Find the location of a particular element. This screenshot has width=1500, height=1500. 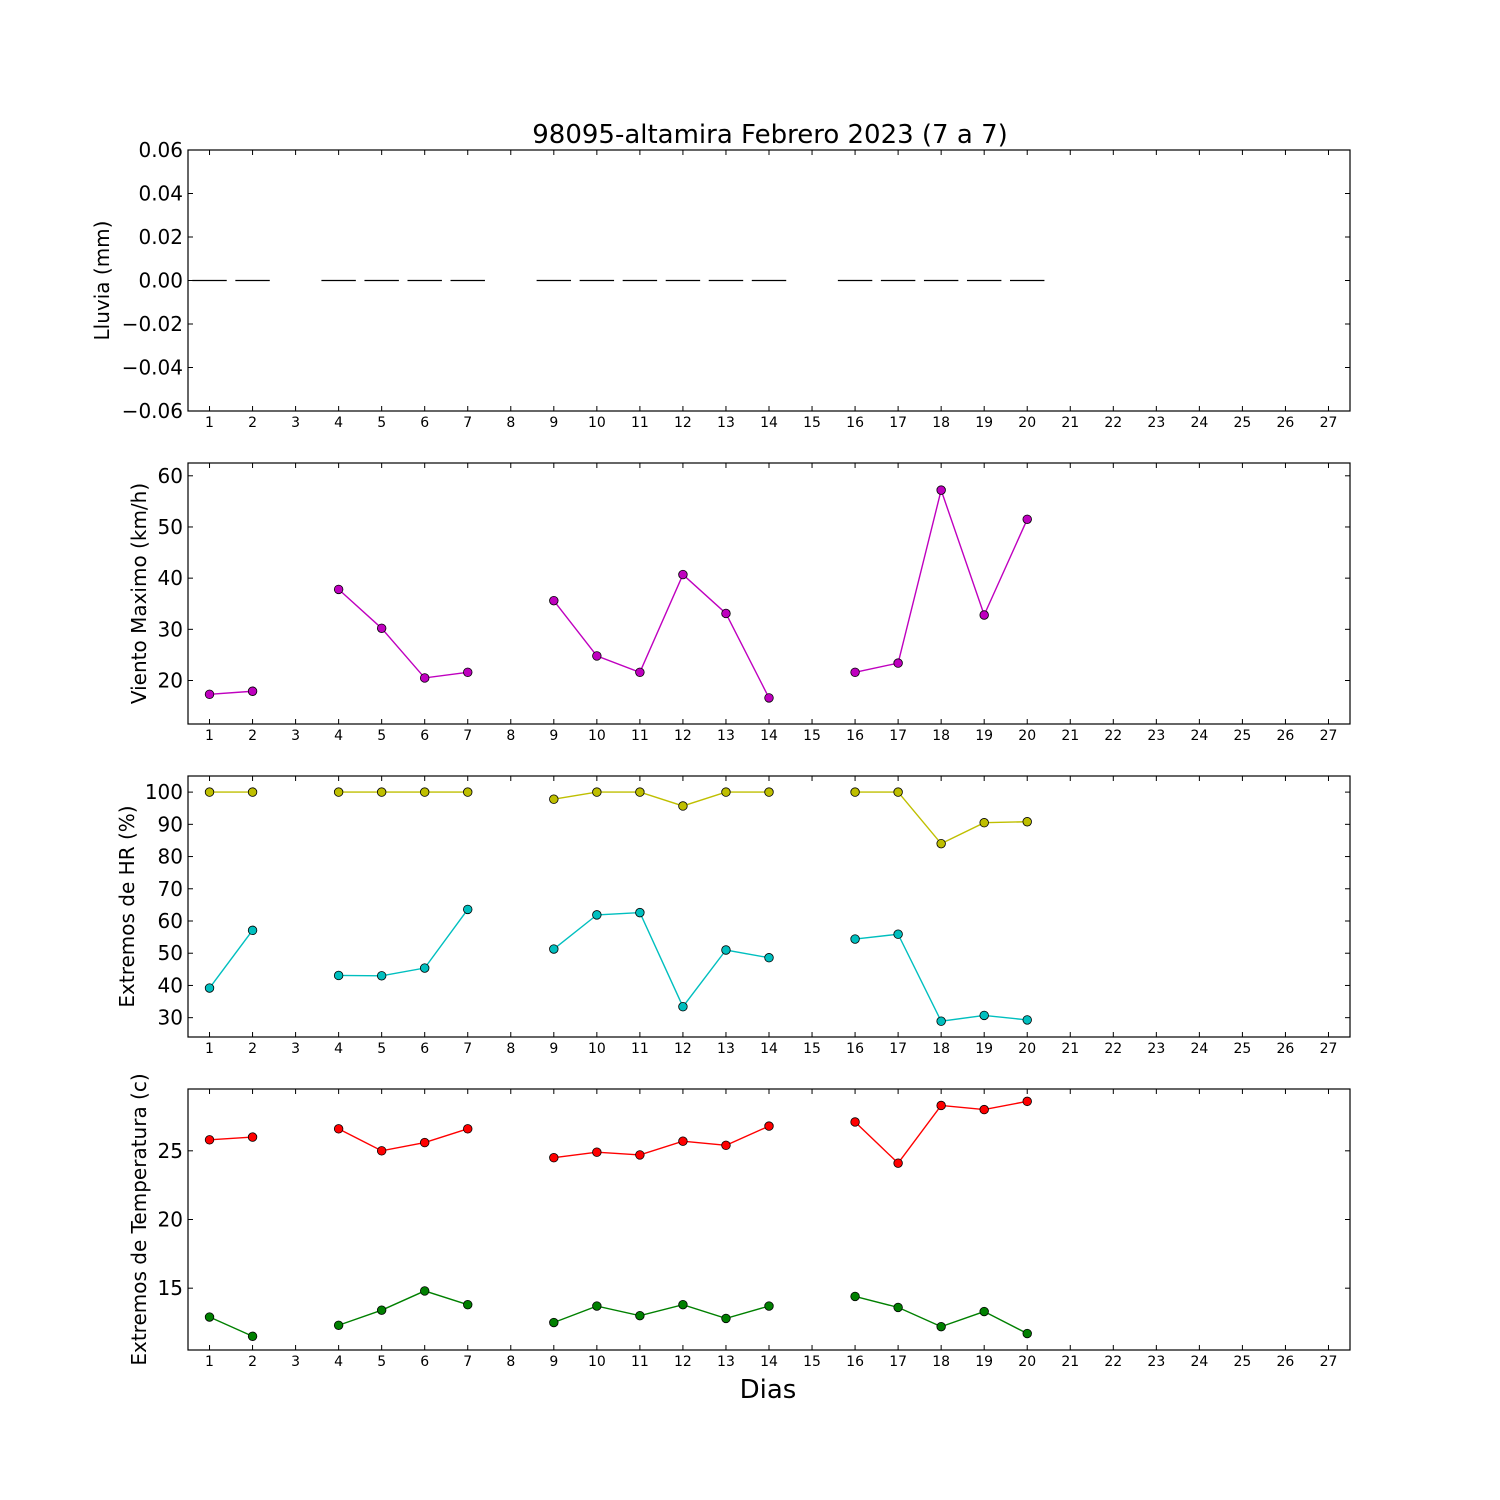

x-tick-label-humidity: 18 is located at coordinates (941, 1049).